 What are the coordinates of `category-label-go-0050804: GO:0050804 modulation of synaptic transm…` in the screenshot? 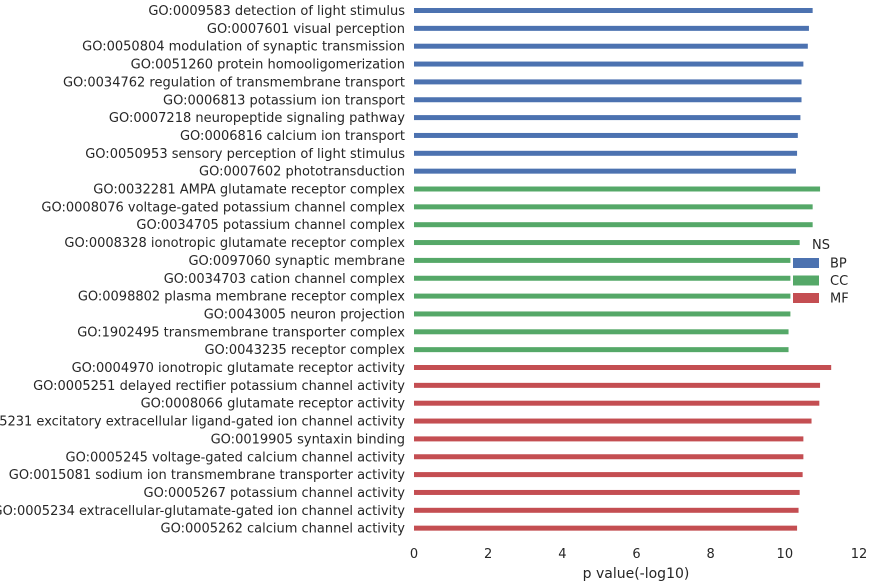 It's located at (243, 47).